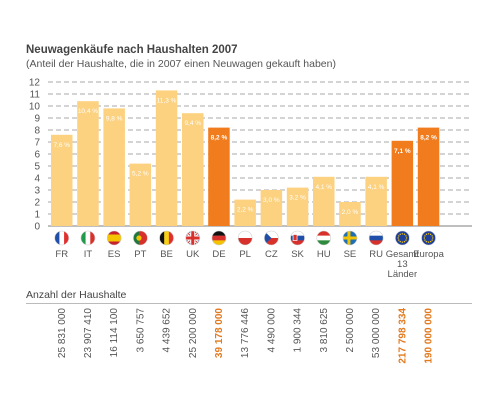 The width and height of the screenshot is (489, 400). I want to click on household-count: 23 907 410, so click(88, 333).